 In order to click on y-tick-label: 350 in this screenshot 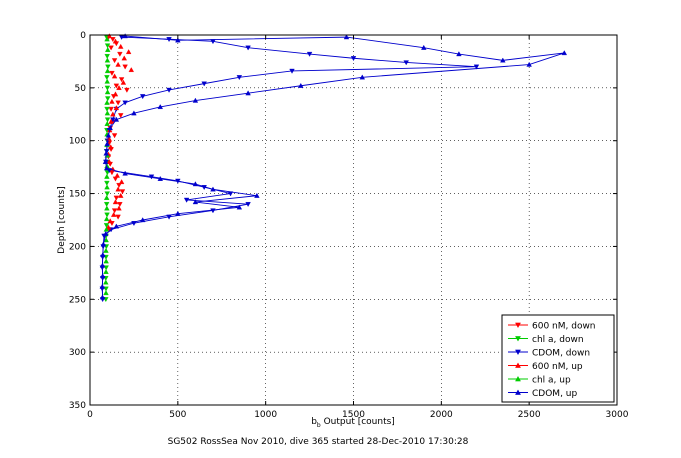, I will do `click(77, 406)`.